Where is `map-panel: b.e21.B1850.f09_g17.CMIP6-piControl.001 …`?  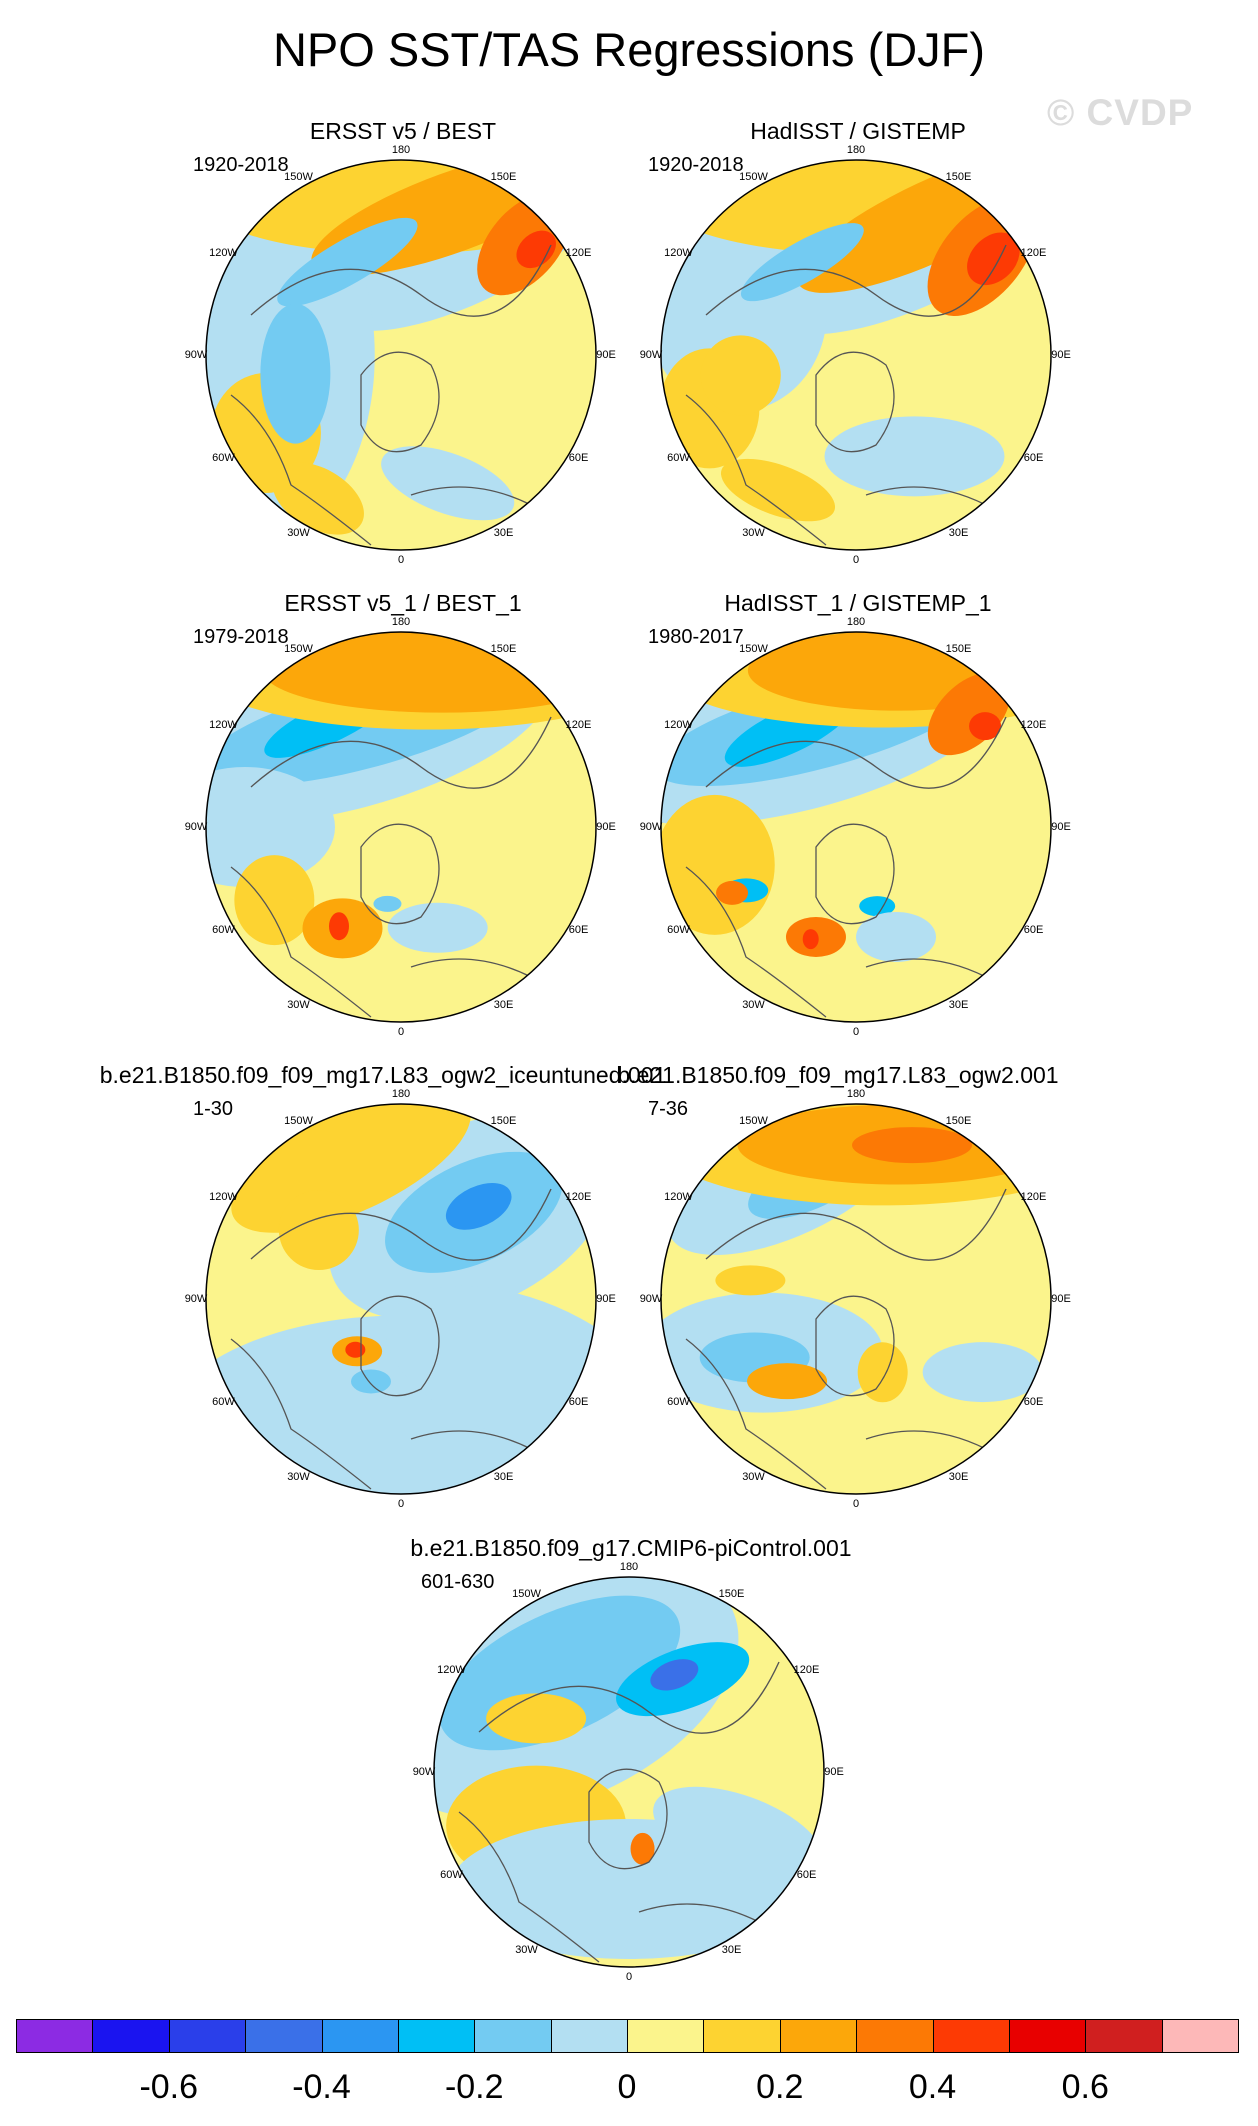
map-panel: b.e21.B1850.f09_g17.CMIP6-piControl.001 … is located at coordinates (631, 1760).